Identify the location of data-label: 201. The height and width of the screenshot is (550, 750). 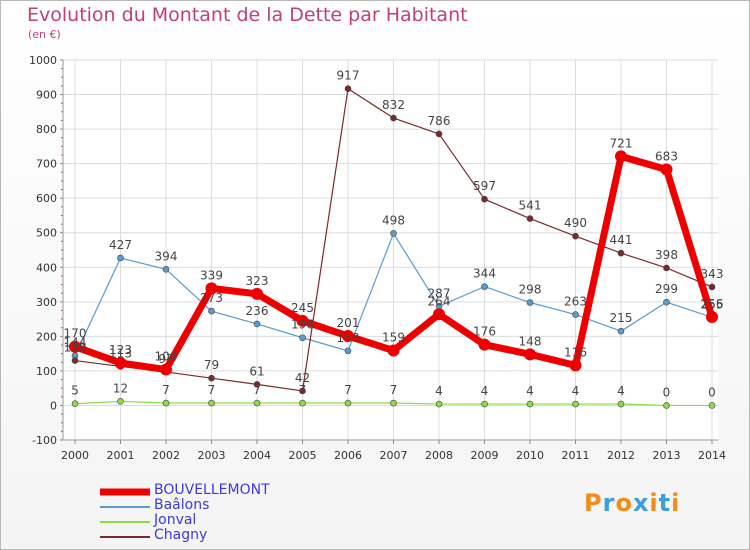
(348, 323).